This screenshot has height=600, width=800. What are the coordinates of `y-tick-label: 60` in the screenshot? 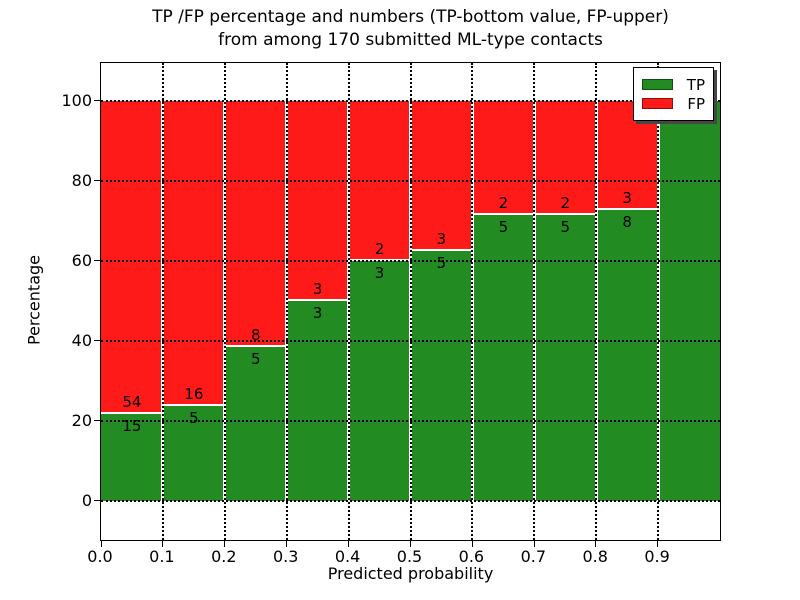 It's located at (81, 260).